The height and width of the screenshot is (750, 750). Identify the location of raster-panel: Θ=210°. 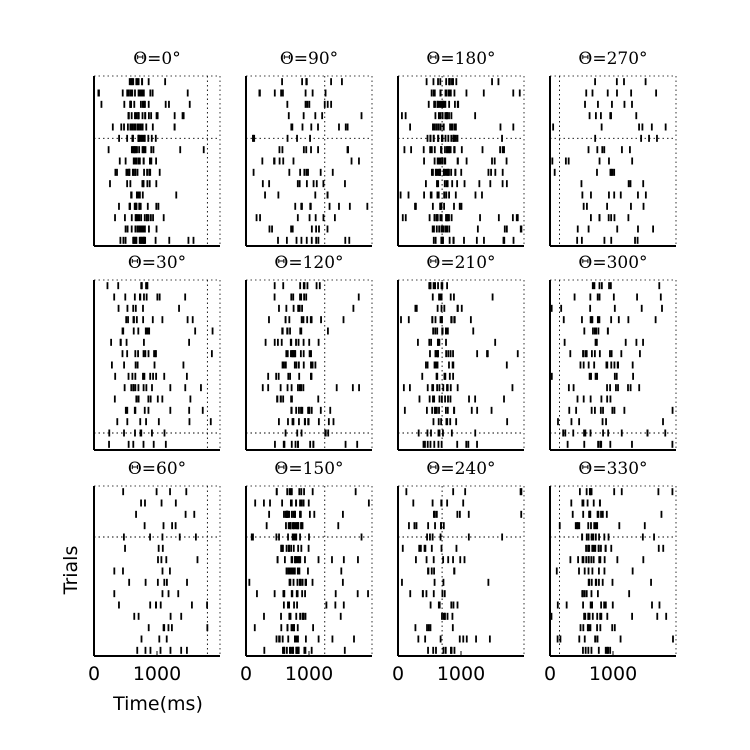
(461, 352).